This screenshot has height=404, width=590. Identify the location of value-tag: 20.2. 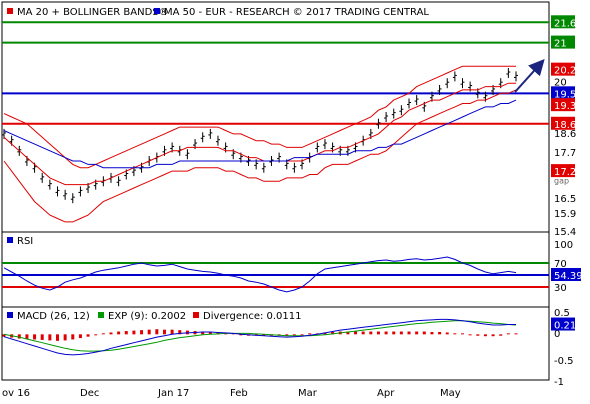
(565, 71).